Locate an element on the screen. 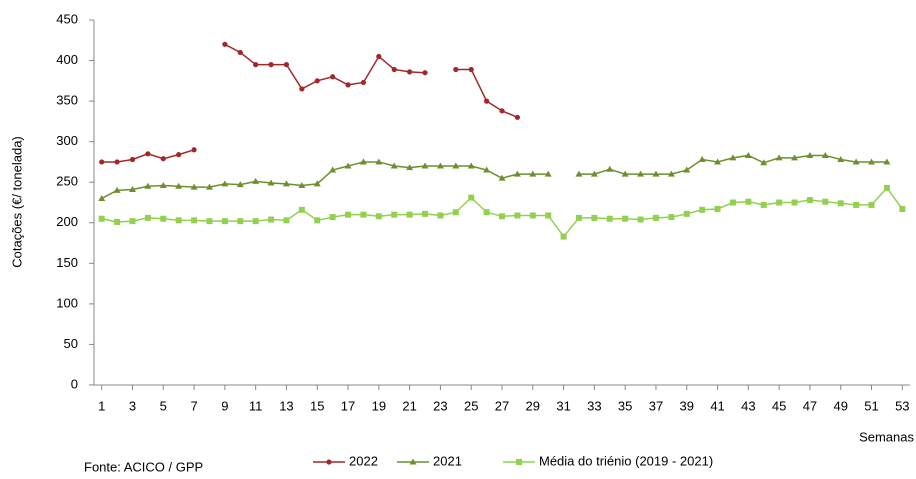 The height and width of the screenshot is (479, 916). legend-marker is located at coordinates (413, 461).